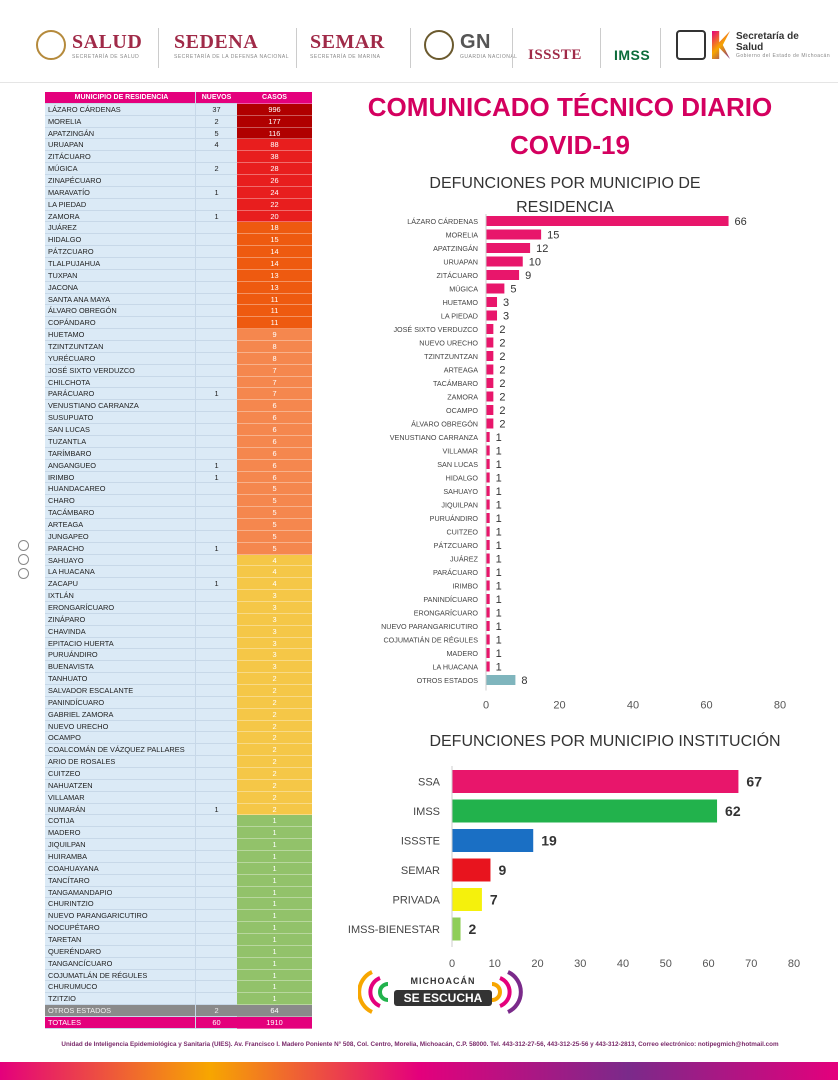 Image resolution: width=838 pixels, height=1080 pixels. What do you see at coordinates (274, 181) in the screenshot?
I see `cases-cell: 26` at bounding box center [274, 181].